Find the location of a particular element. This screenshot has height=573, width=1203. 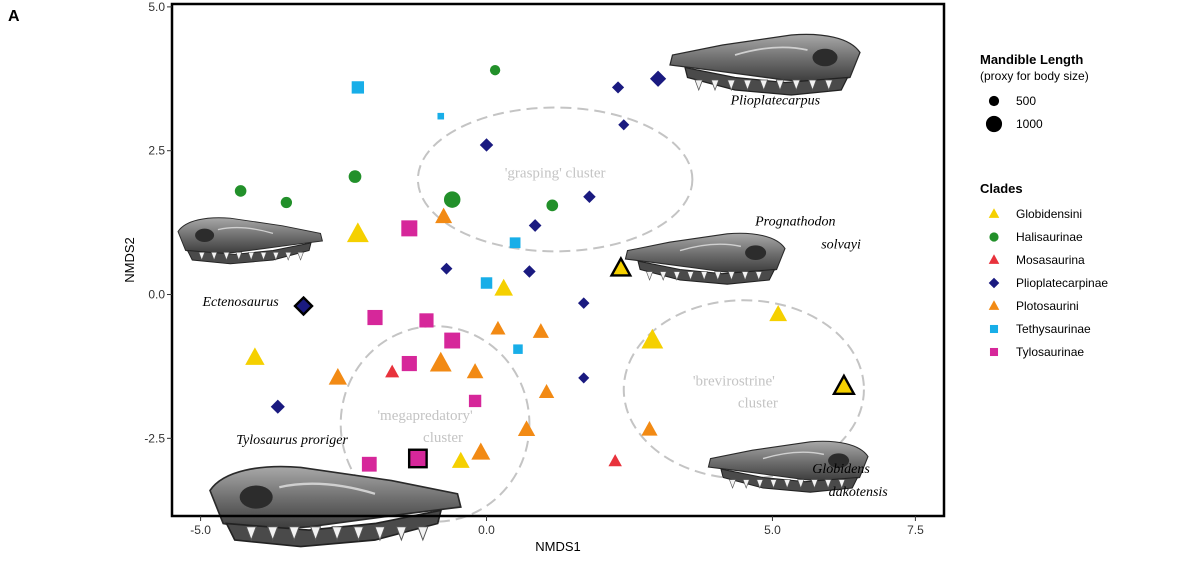

x-tick-label: -5.0 is located at coordinates (200, 530).